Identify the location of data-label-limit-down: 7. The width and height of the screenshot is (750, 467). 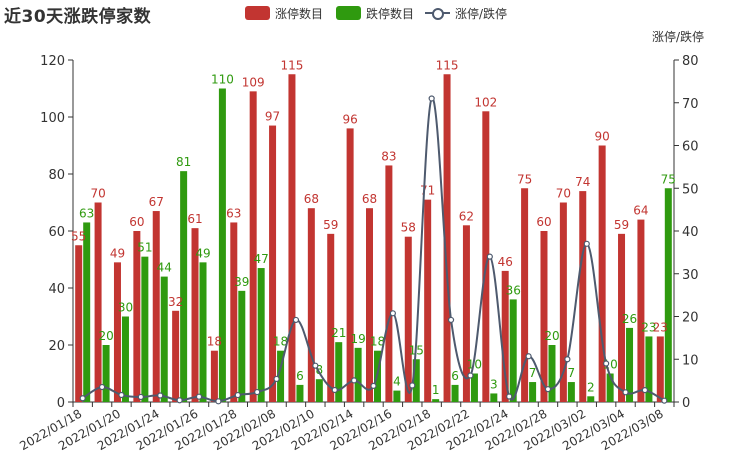
(533, 373).